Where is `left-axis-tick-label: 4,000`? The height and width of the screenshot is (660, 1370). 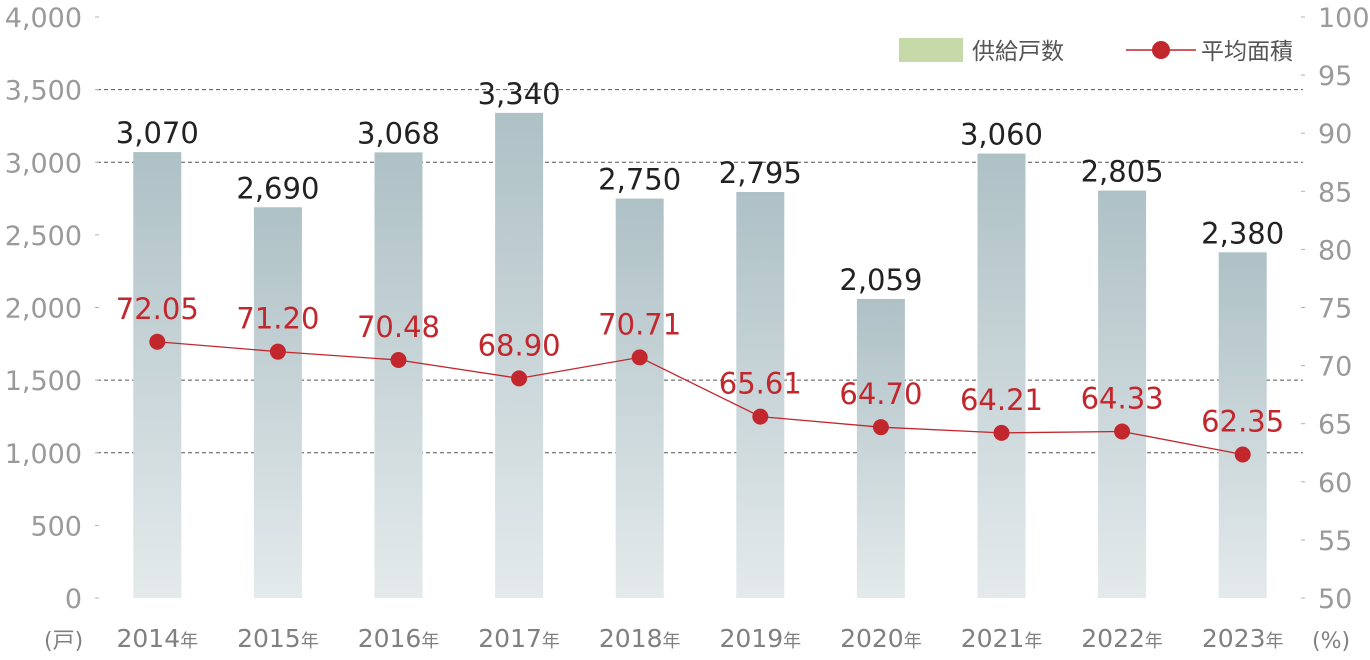
left-axis-tick-label: 4,000 is located at coordinates (43, 18).